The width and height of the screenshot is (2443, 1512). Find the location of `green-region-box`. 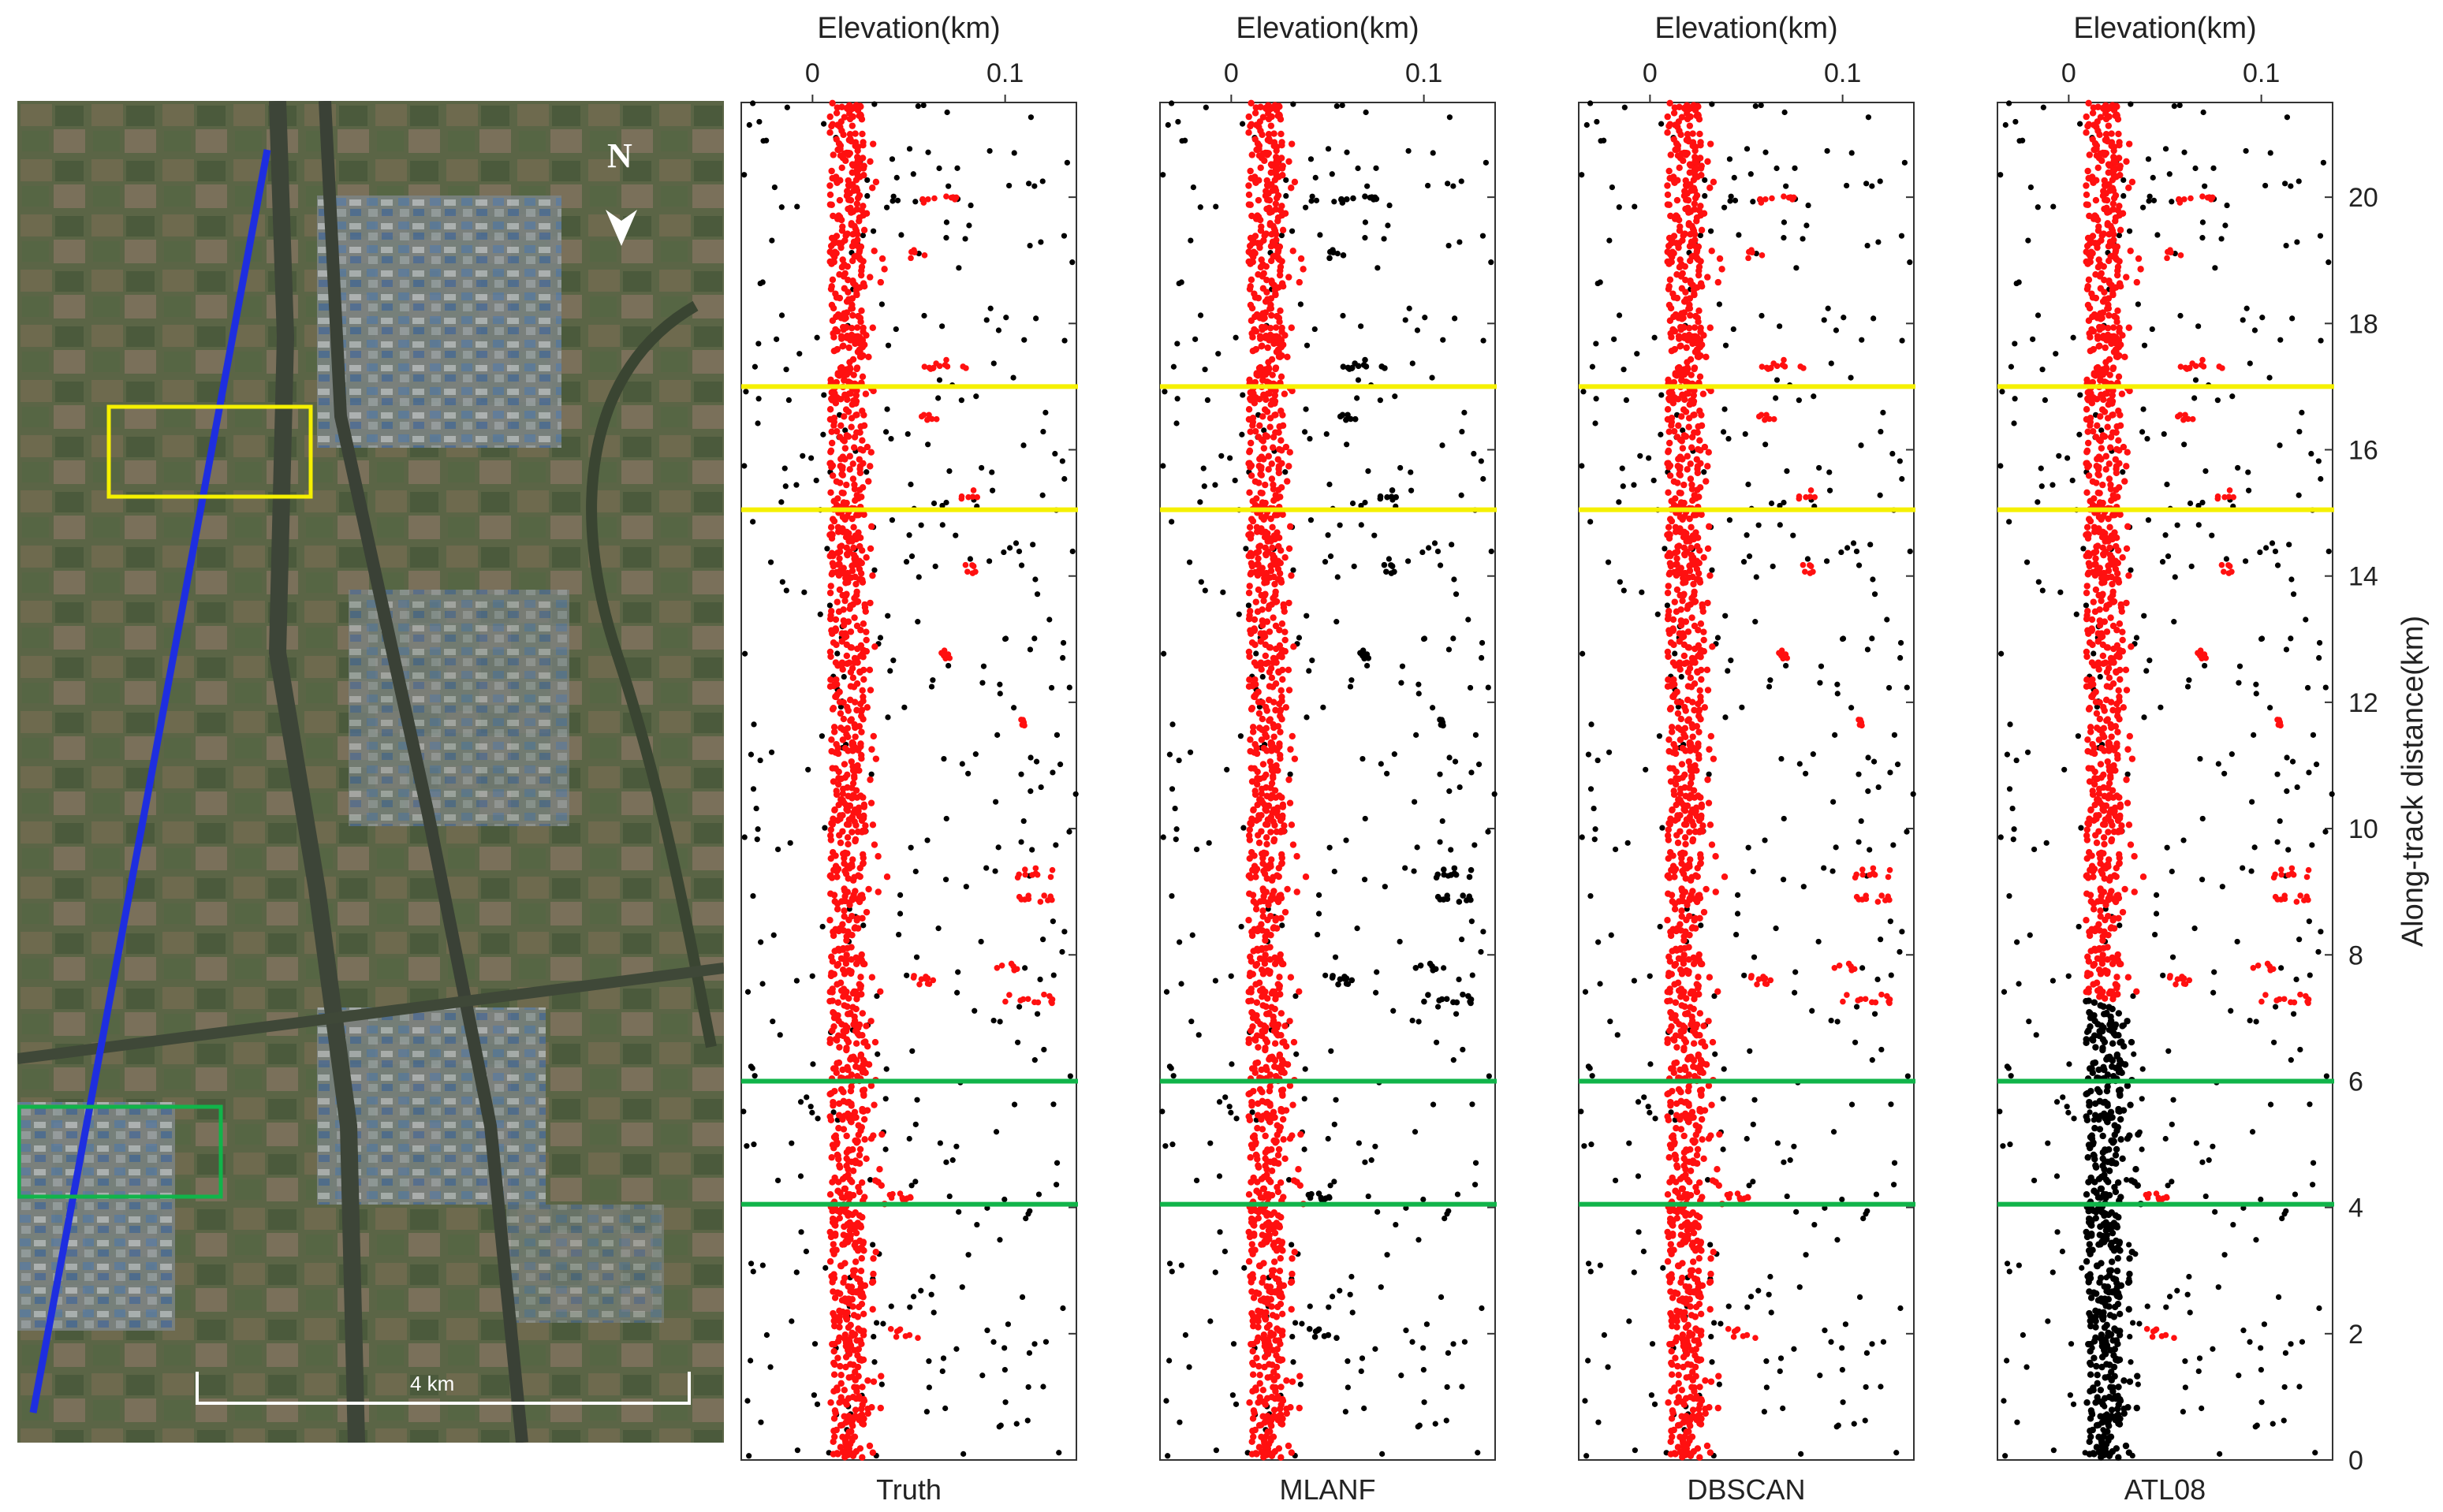

green-region-box is located at coordinates (120, 1151).